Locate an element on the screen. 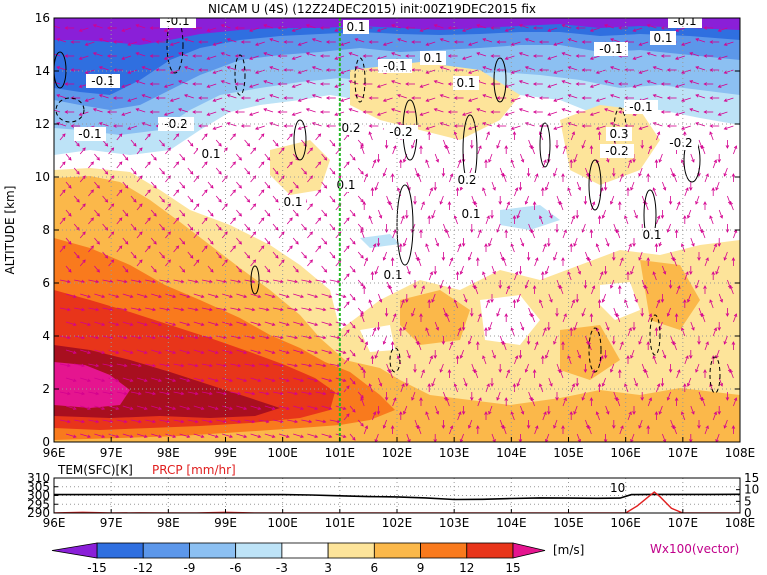 This screenshot has width=767, height=575. svg-text: 0.1 is located at coordinates (355, 27).